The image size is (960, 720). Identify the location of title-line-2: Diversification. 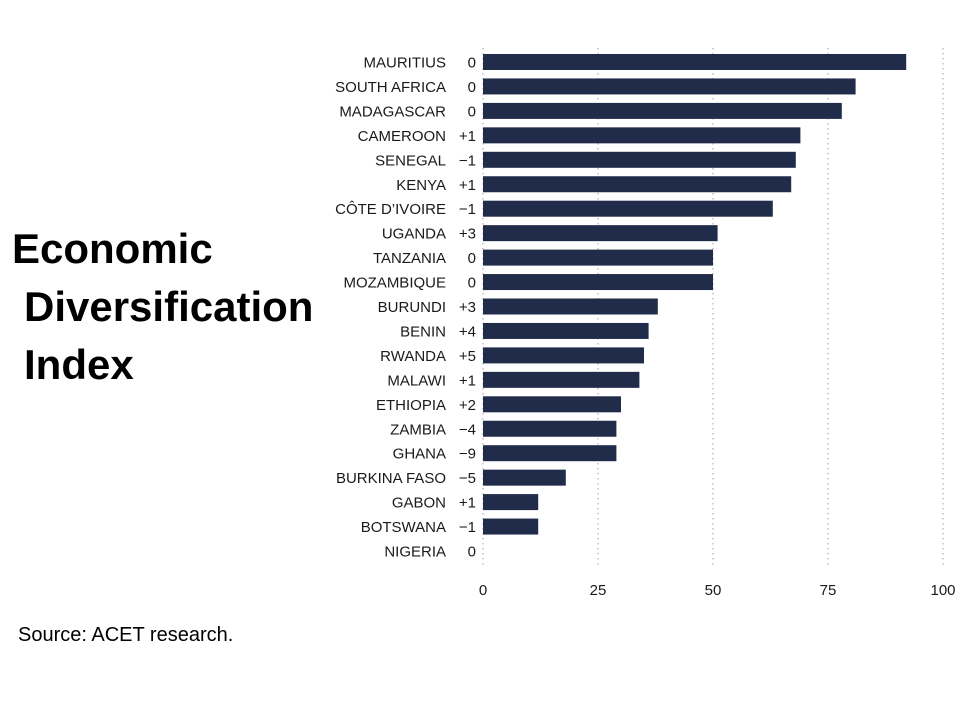
(169, 306).